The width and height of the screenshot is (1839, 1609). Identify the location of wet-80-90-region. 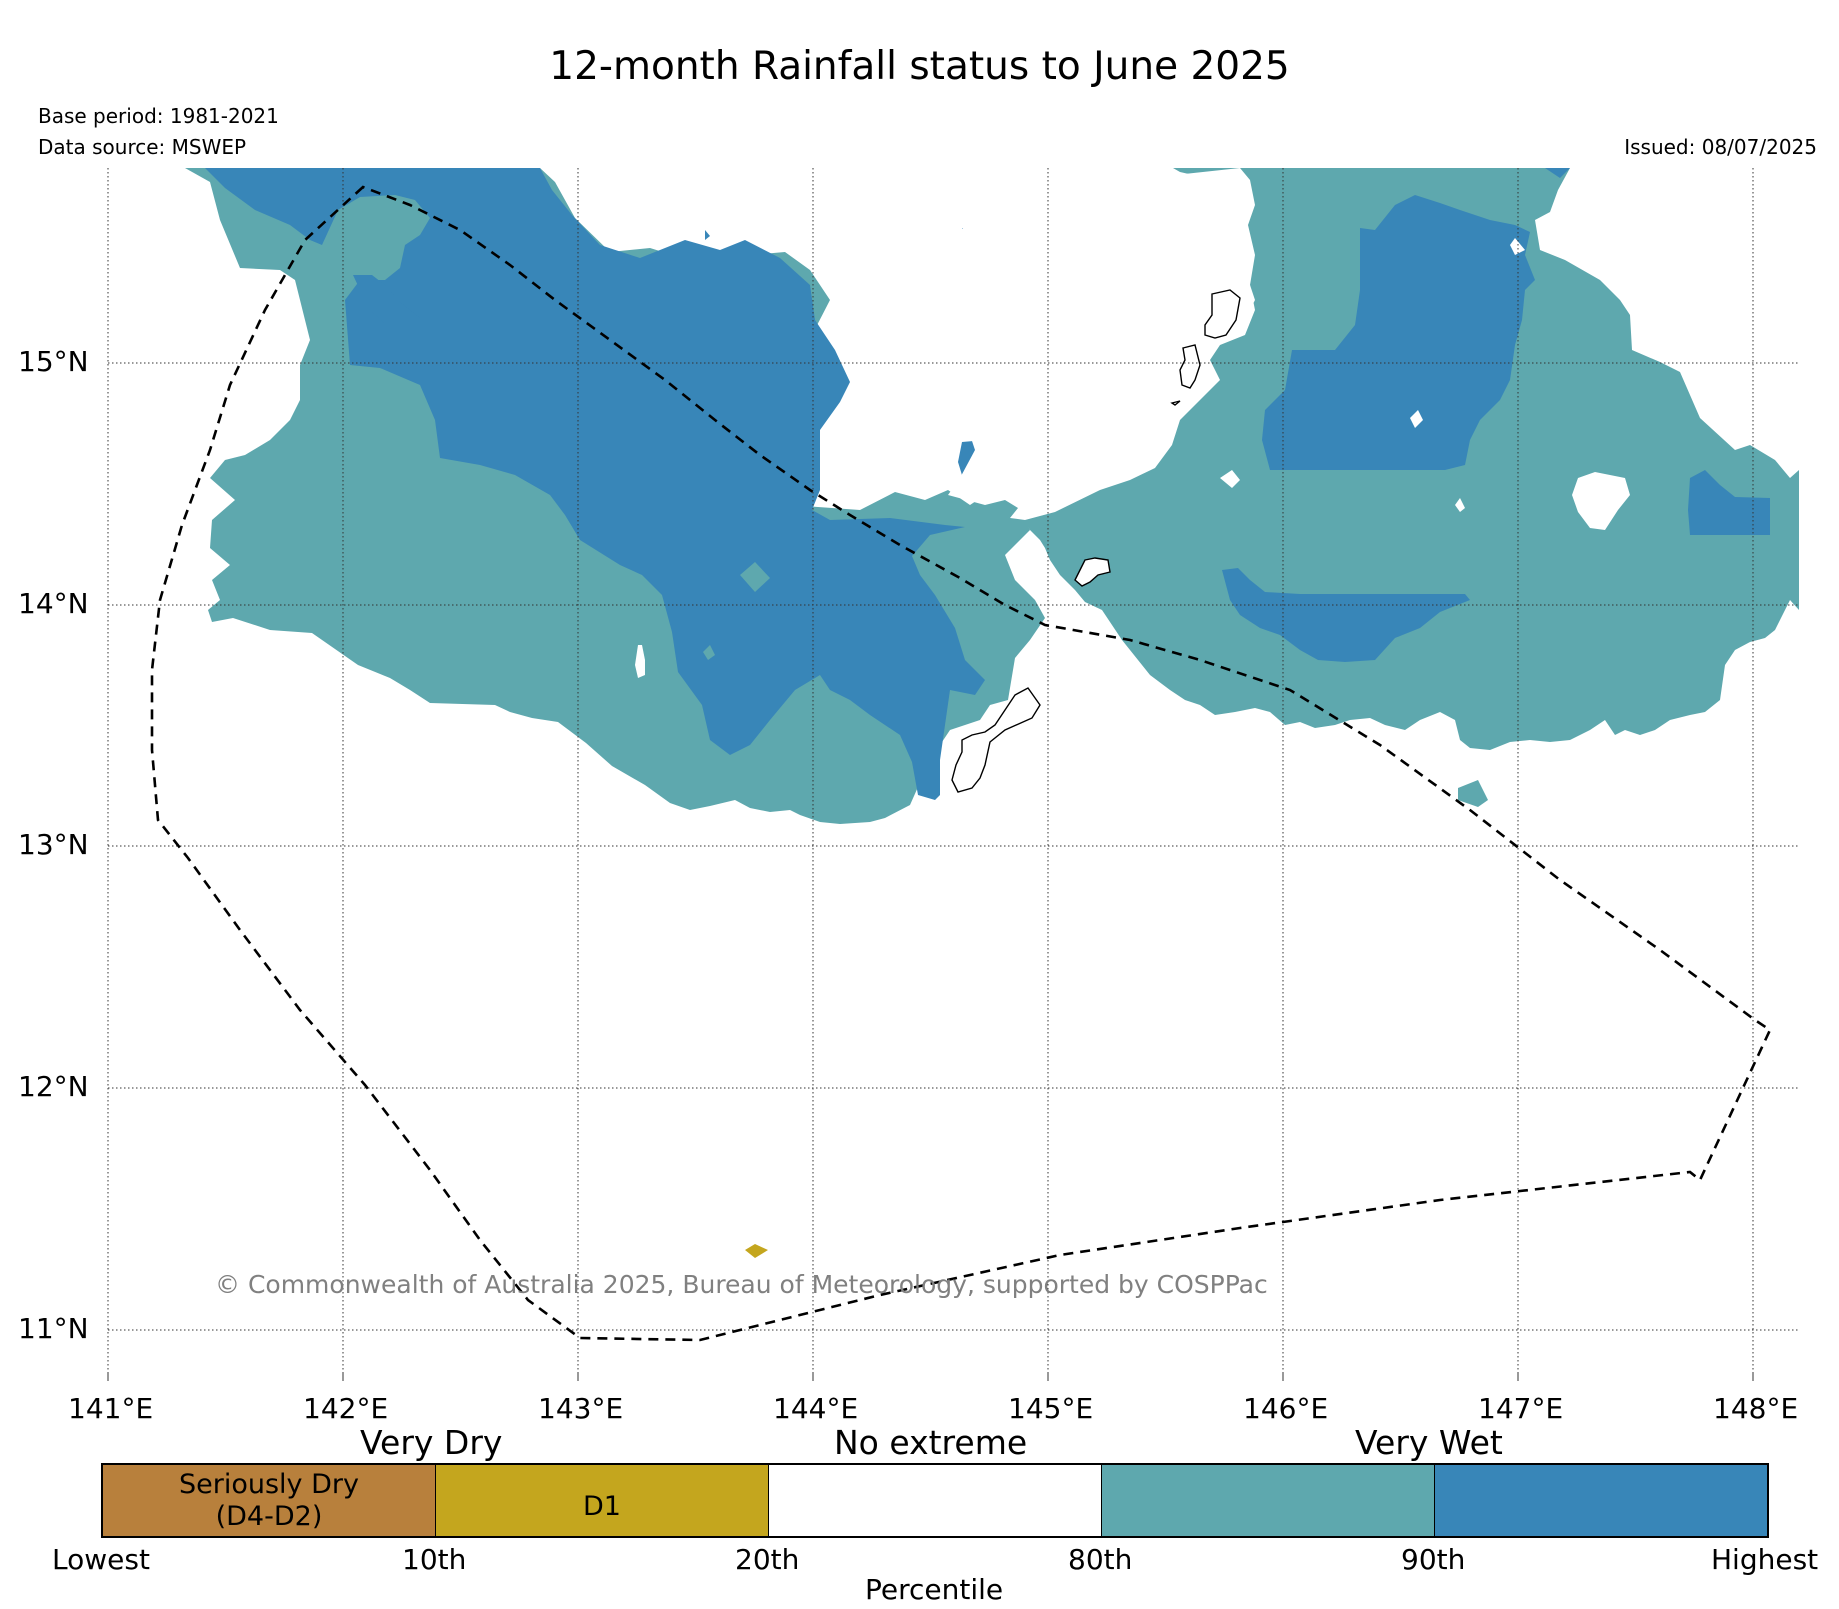
(1083, 568).